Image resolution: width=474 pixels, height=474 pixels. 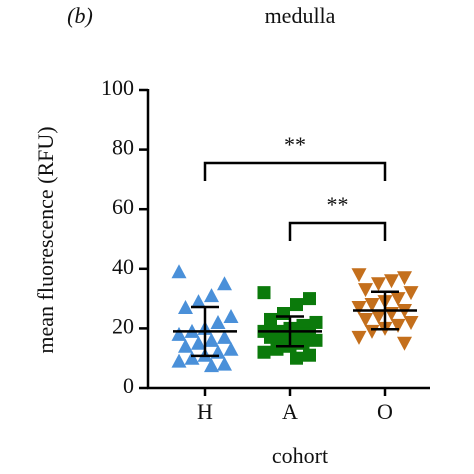 I want to click on y-tick-label: 20, so click(x=123, y=325).